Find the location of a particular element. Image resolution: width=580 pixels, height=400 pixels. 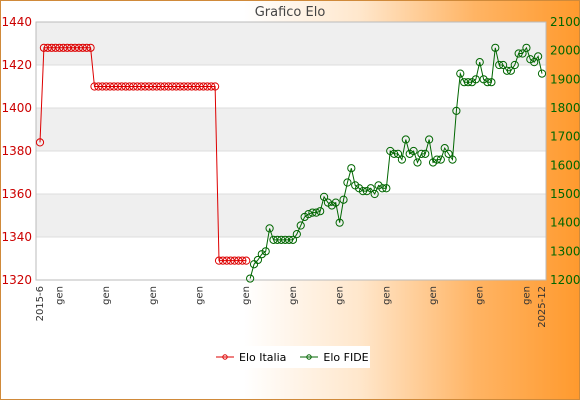

y-right-tick-label: 1800 is located at coordinates (565, 108).